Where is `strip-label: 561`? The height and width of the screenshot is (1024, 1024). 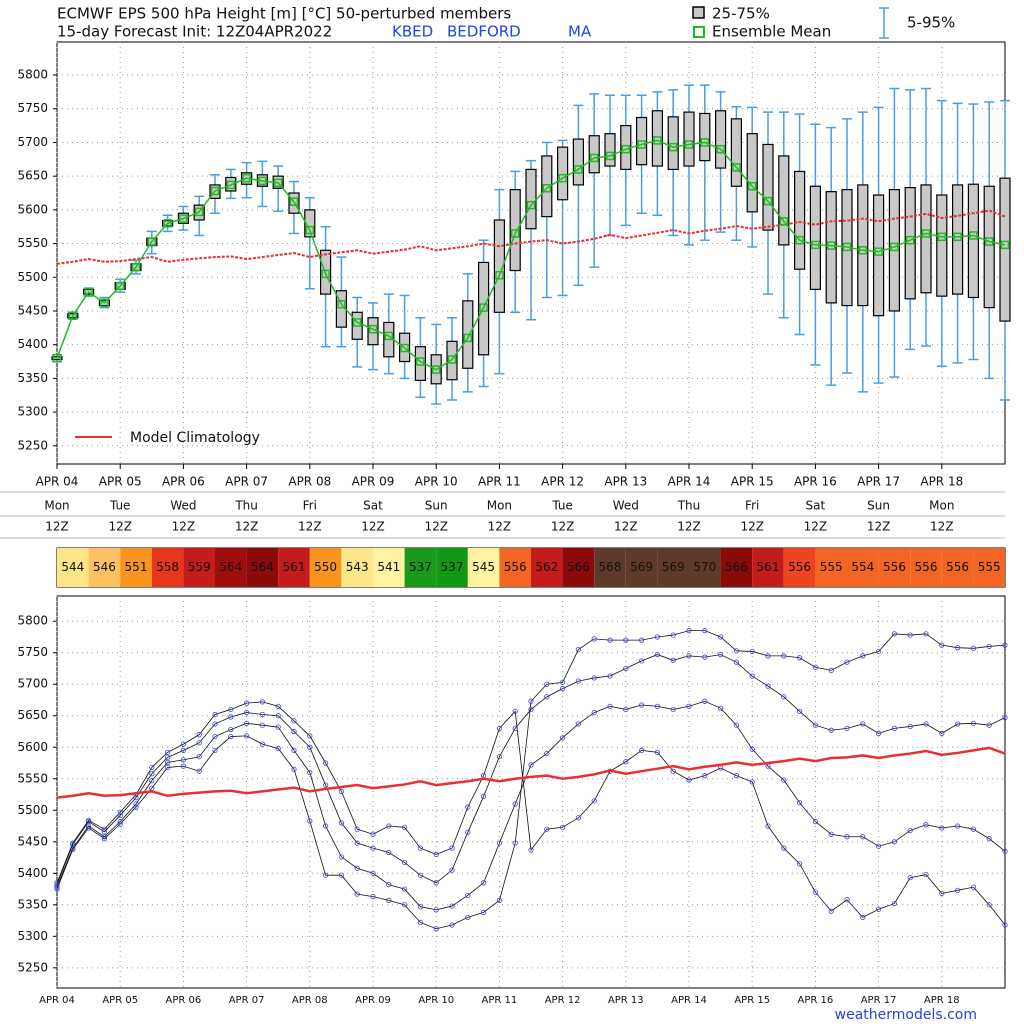
strip-label: 561 is located at coordinates (294, 567).